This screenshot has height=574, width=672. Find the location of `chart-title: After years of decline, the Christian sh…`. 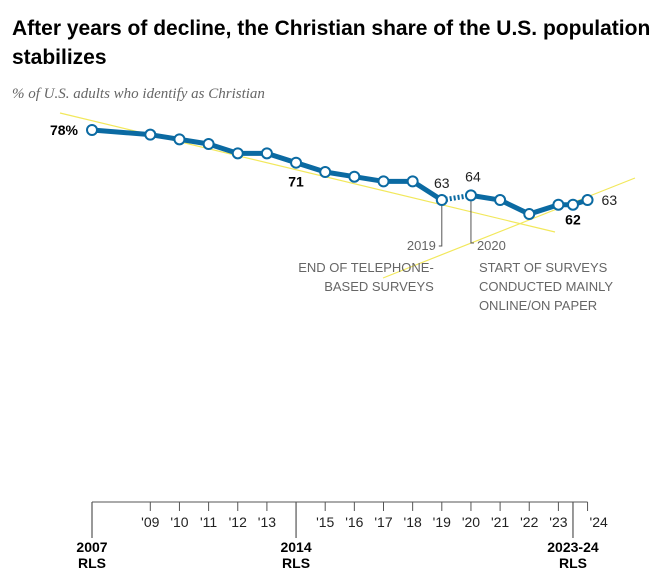

chart-title: After years of decline, the Christian sh… is located at coordinates (331, 43).